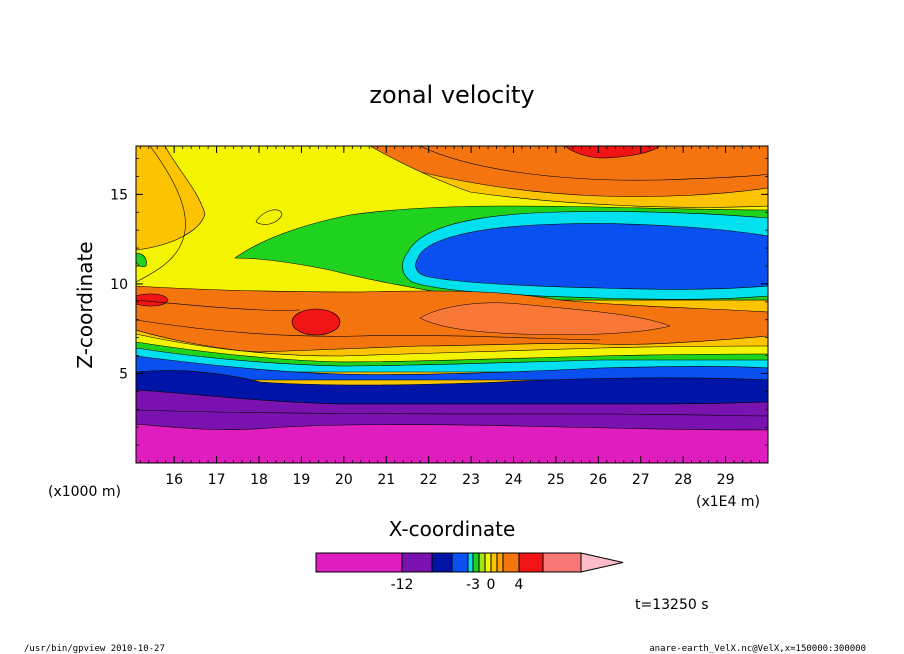  Describe the element at coordinates (683, 480) in the screenshot. I see `x-tick-label: 28` at that location.